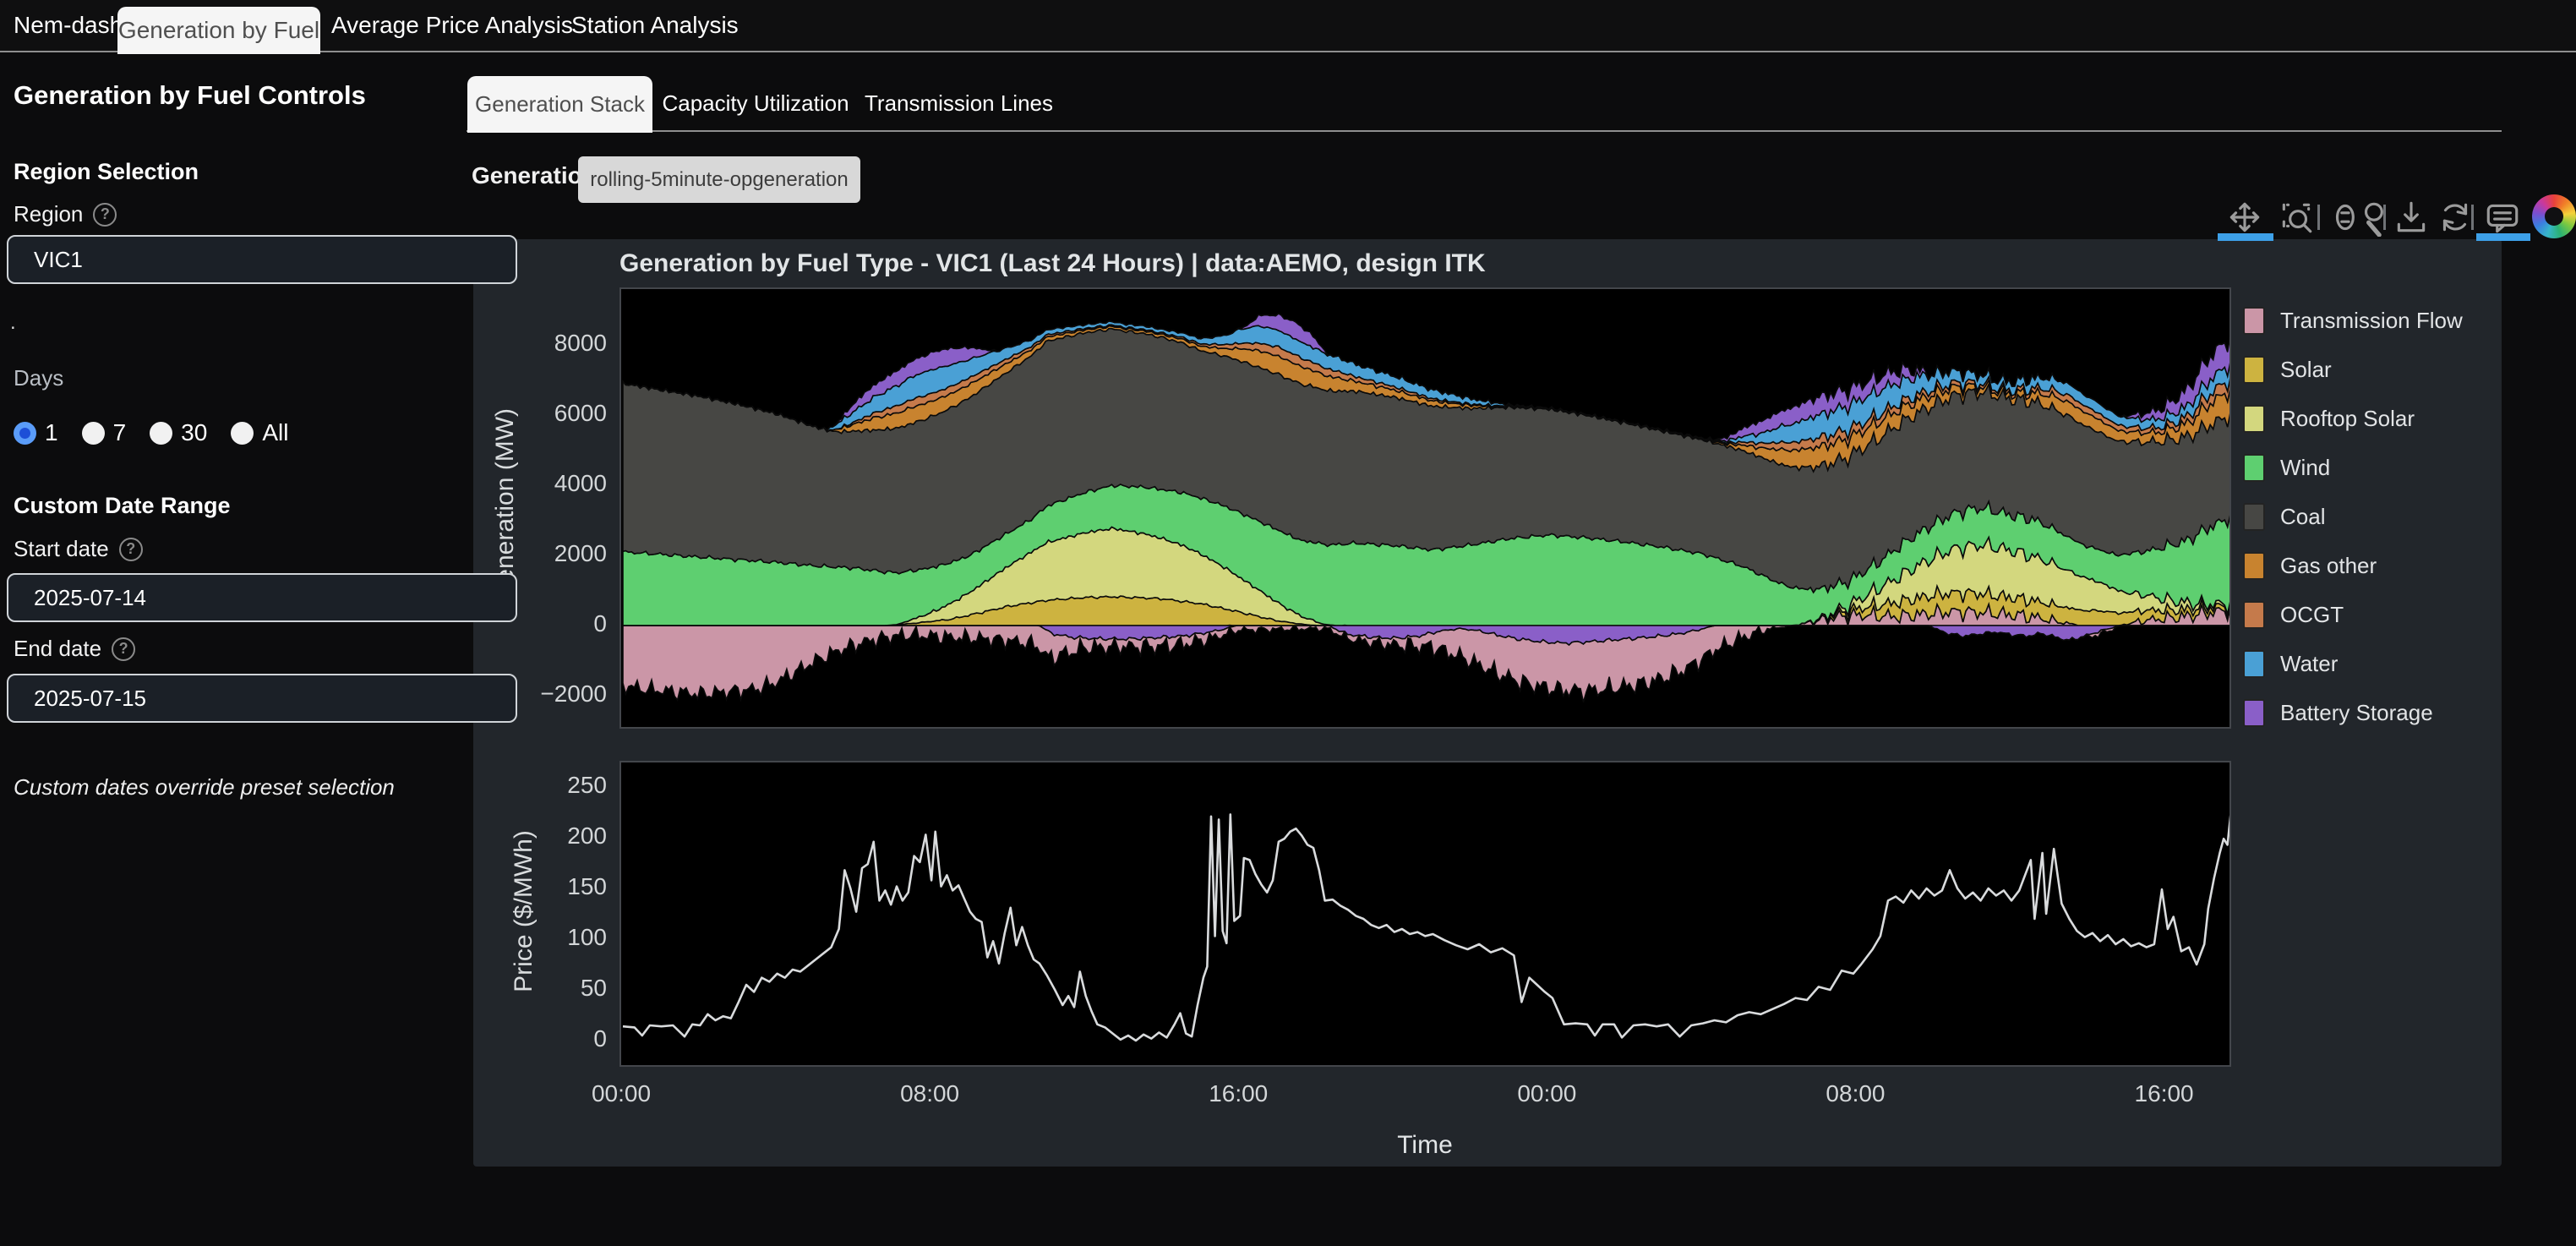 The width and height of the screenshot is (2576, 1246). What do you see at coordinates (587, 937) in the screenshot?
I see `price-ytick: 100` at bounding box center [587, 937].